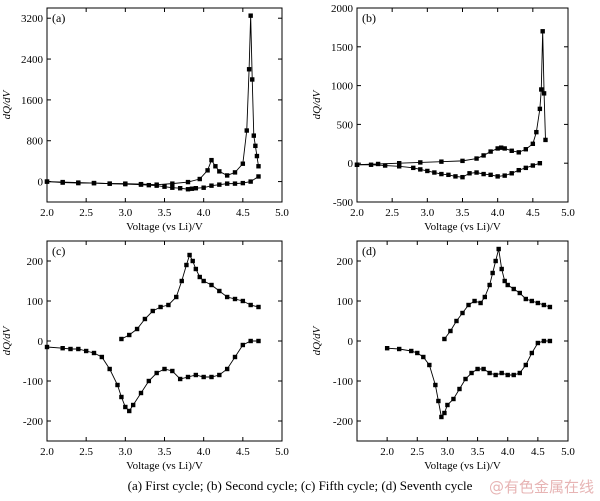 The image size is (600, 501). Describe the element at coordinates (538, 452) in the screenshot. I see `x-tick-label: 4.5` at that location.